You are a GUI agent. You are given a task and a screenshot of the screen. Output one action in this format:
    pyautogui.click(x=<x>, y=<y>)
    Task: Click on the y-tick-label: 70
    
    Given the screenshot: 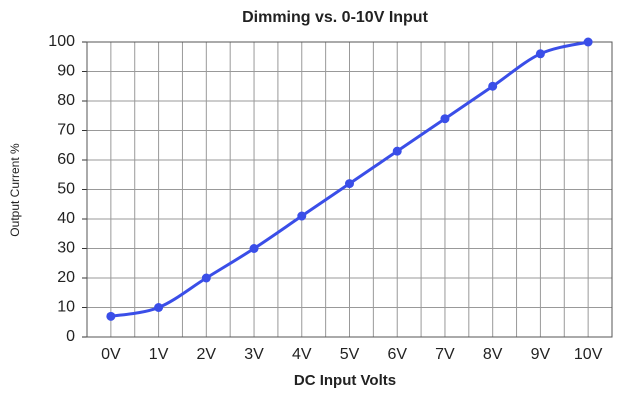 What is the action you would take?
    pyautogui.click(x=66, y=130)
    